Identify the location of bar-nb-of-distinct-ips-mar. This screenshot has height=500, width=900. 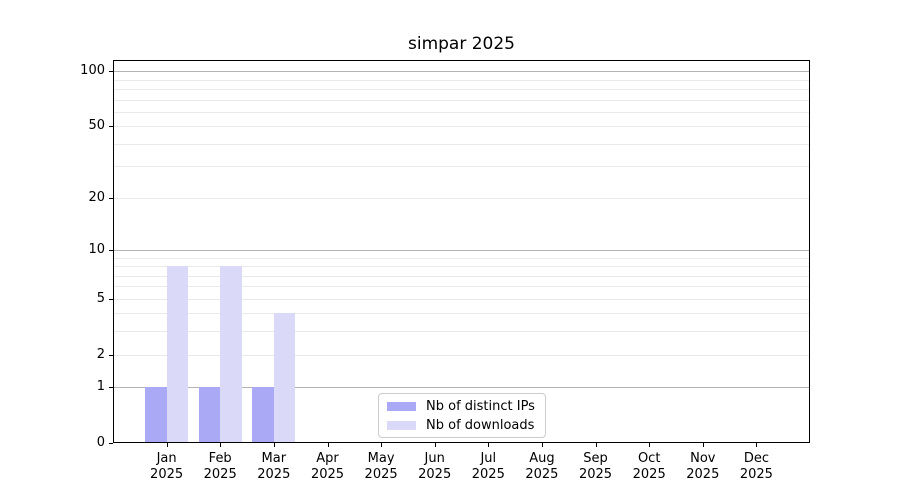
(263, 415).